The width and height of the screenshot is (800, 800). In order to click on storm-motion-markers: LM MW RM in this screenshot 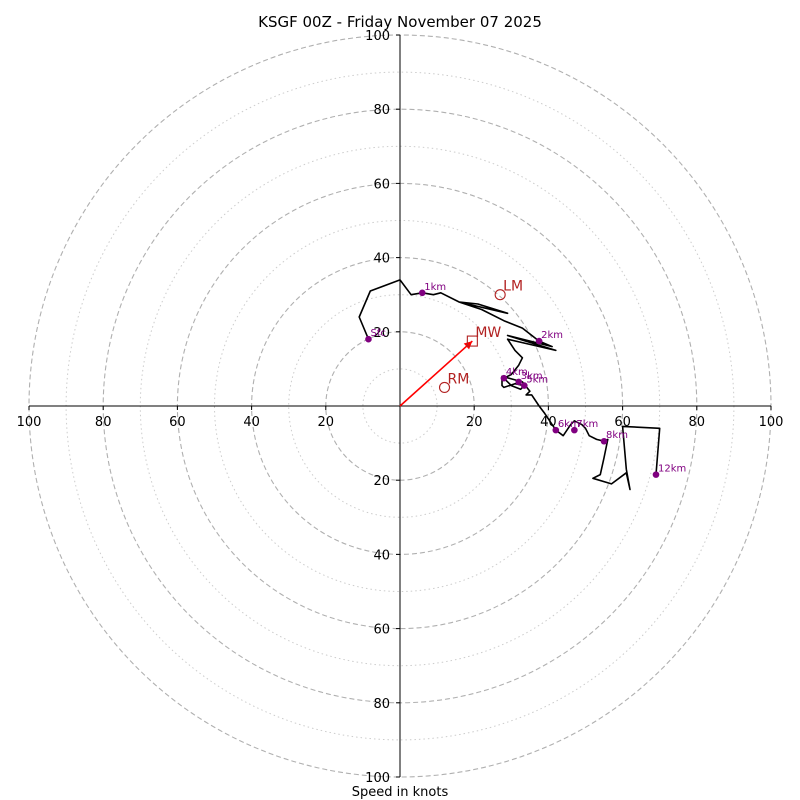, I will do `click(480, 336)`.